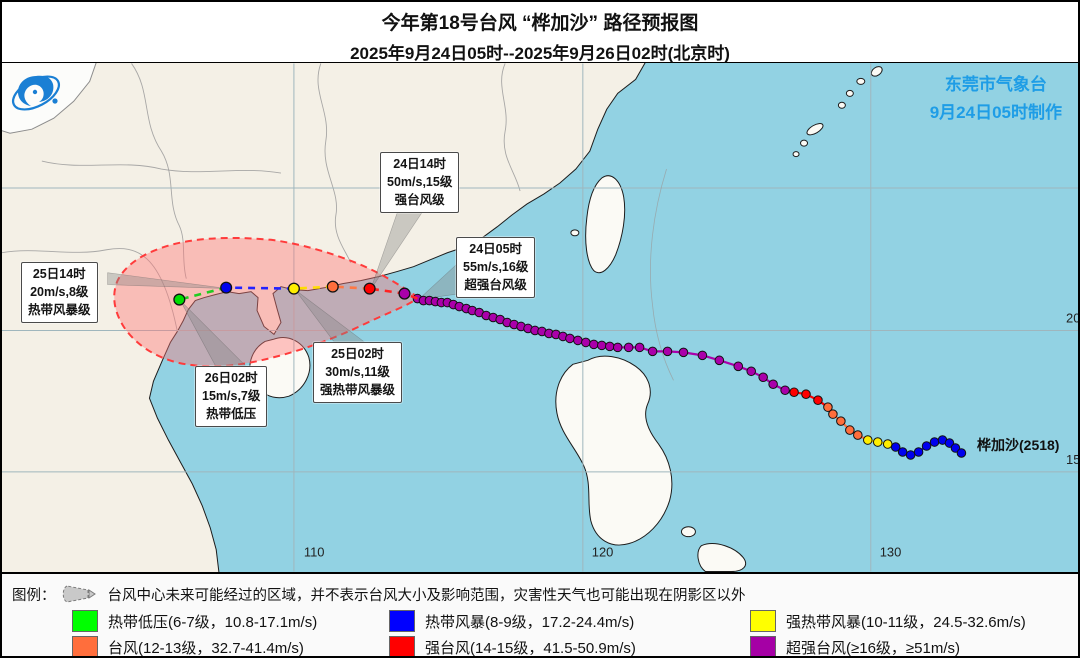 Image resolution: width=1080 pixels, height=658 pixels. Describe the element at coordinates (402, 621) in the screenshot. I see `legend-swatch-ts` at that location.